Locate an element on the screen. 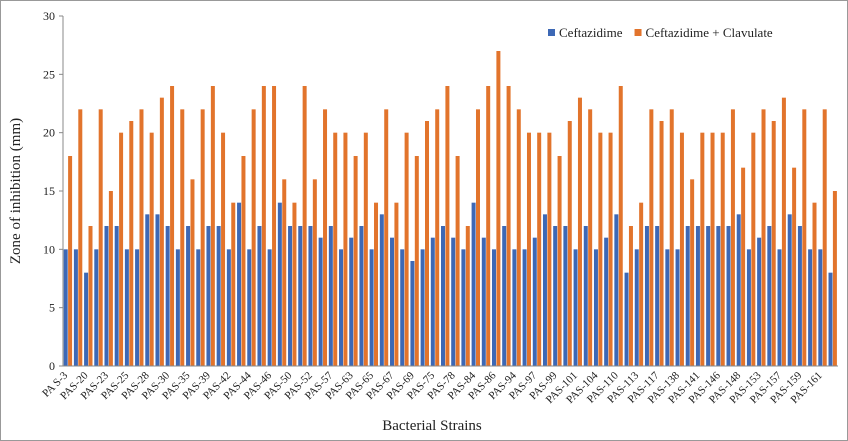 This screenshot has height=441, width=848. x-axis-title: Bacterial Strains is located at coordinates (432, 426).